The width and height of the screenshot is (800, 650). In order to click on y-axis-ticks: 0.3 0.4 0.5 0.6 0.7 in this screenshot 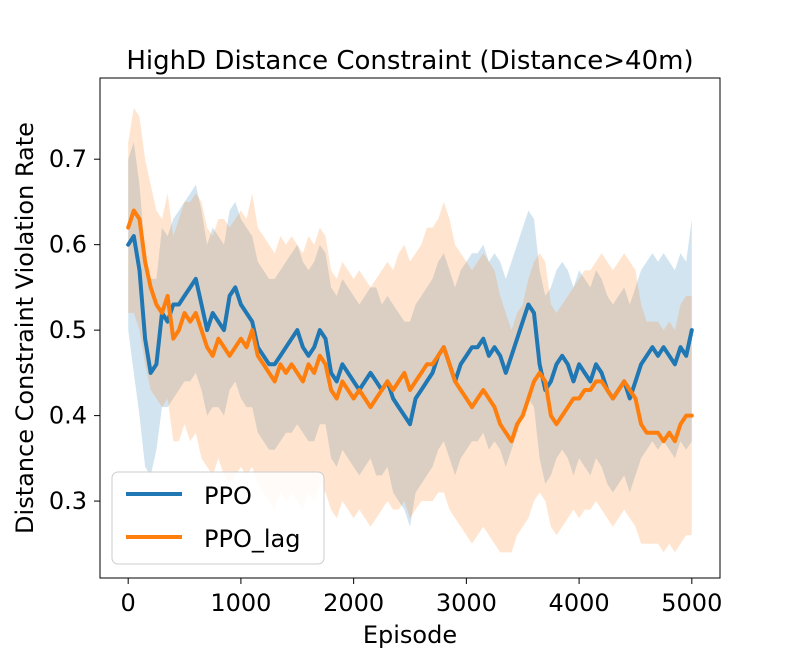, I will do `click(74, 330)`.